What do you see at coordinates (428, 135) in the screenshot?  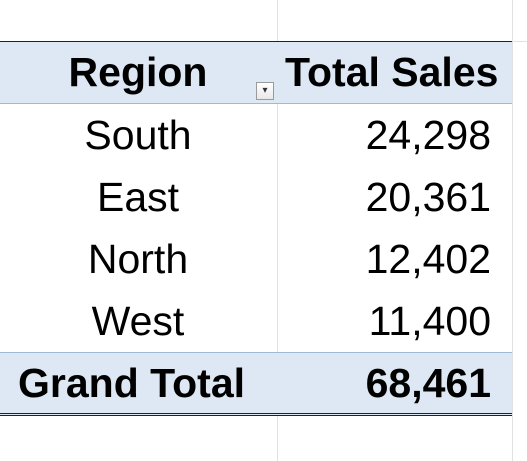 I see `sales-value: 24,298` at bounding box center [428, 135].